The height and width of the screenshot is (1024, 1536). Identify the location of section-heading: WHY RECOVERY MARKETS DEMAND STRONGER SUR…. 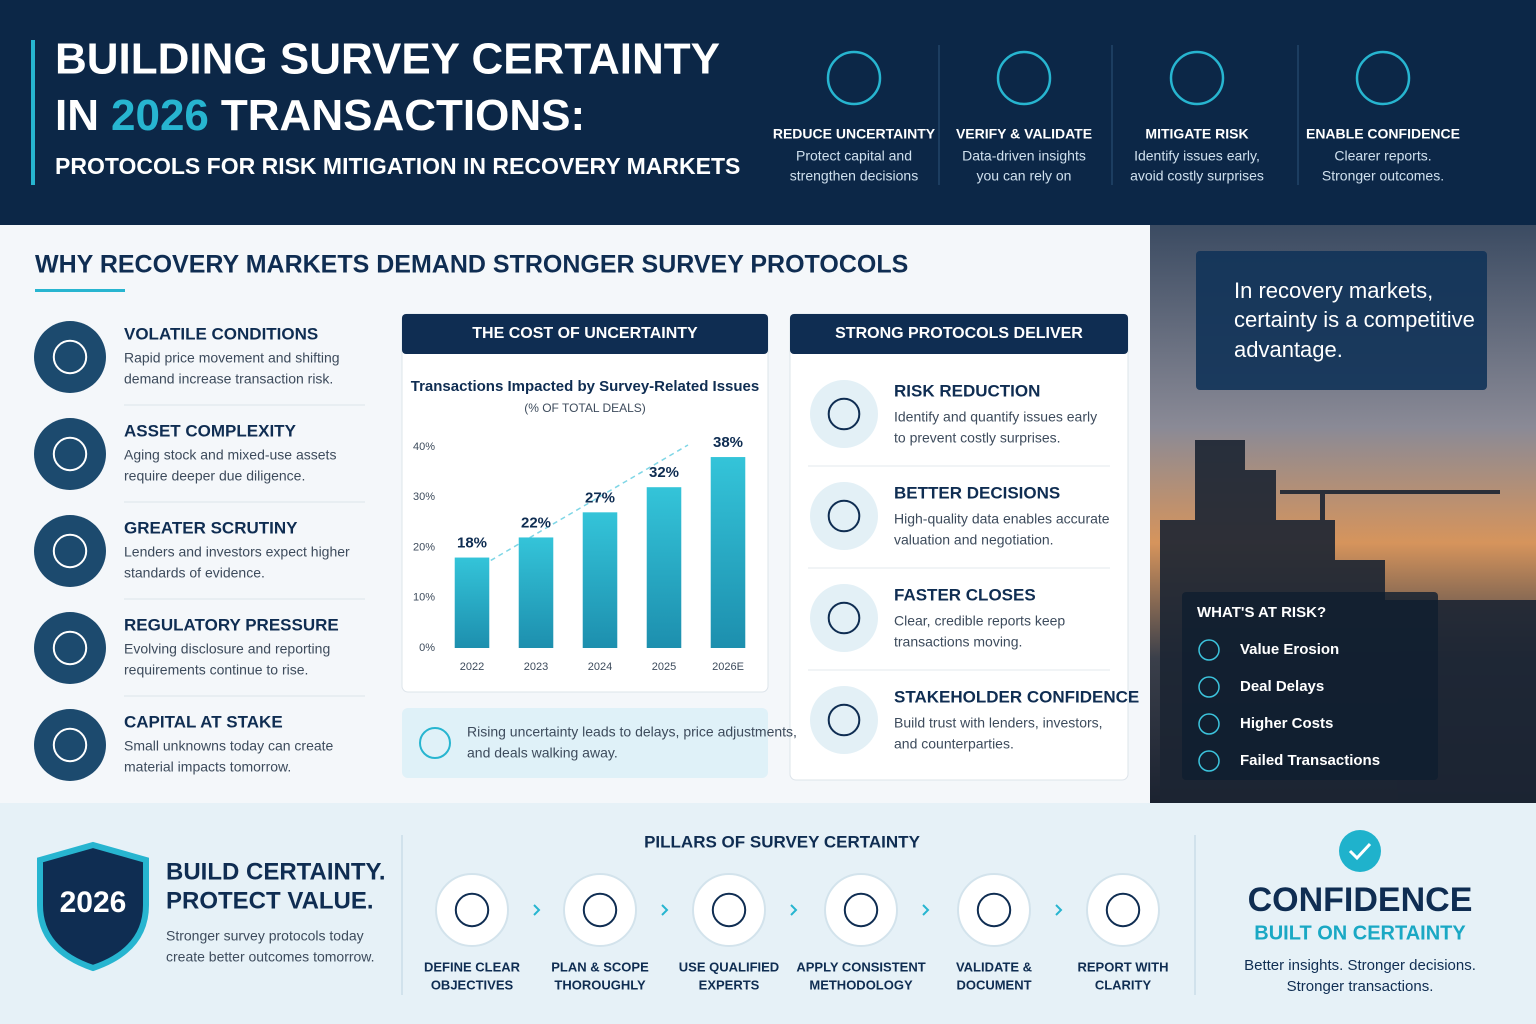
(471, 265).